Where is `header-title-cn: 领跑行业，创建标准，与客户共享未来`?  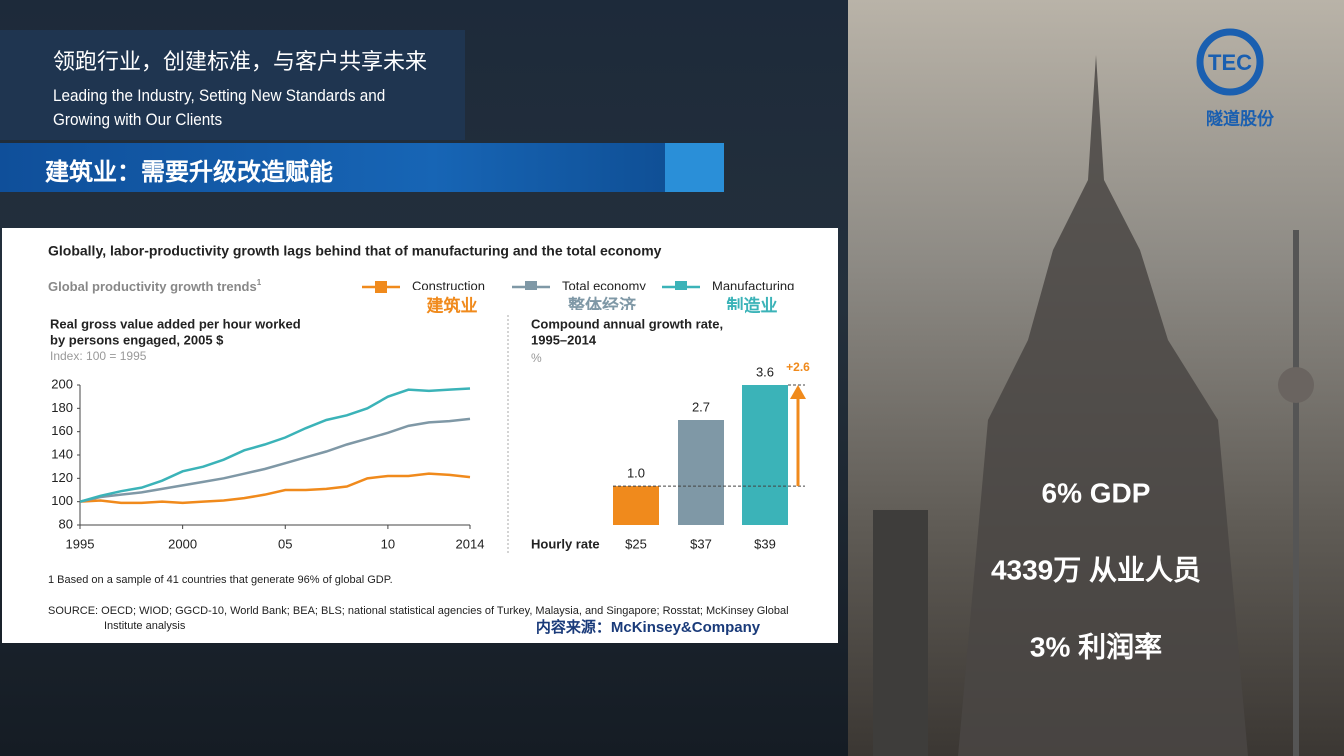 header-title-cn: 领跑行业，创建标准，与客户共享未来 is located at coordinates (240, 61).